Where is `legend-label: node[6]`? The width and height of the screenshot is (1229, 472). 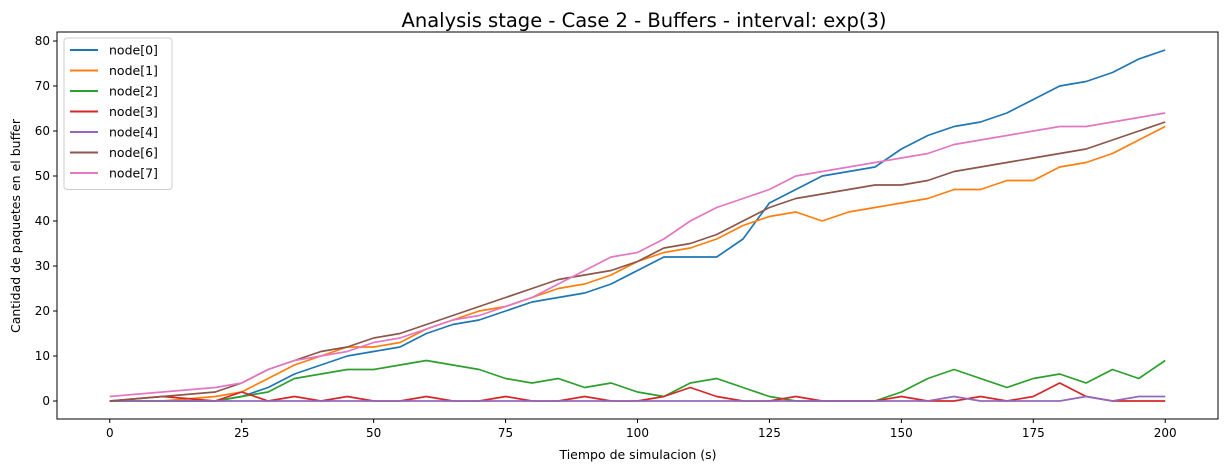 legend-label: node[6] is located at coordinates (133, 152).